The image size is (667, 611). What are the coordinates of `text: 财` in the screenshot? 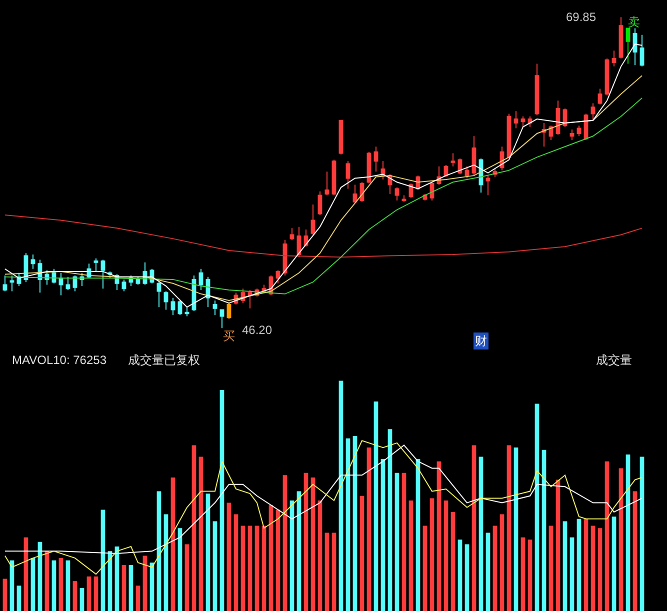 It's located at (481, 341).